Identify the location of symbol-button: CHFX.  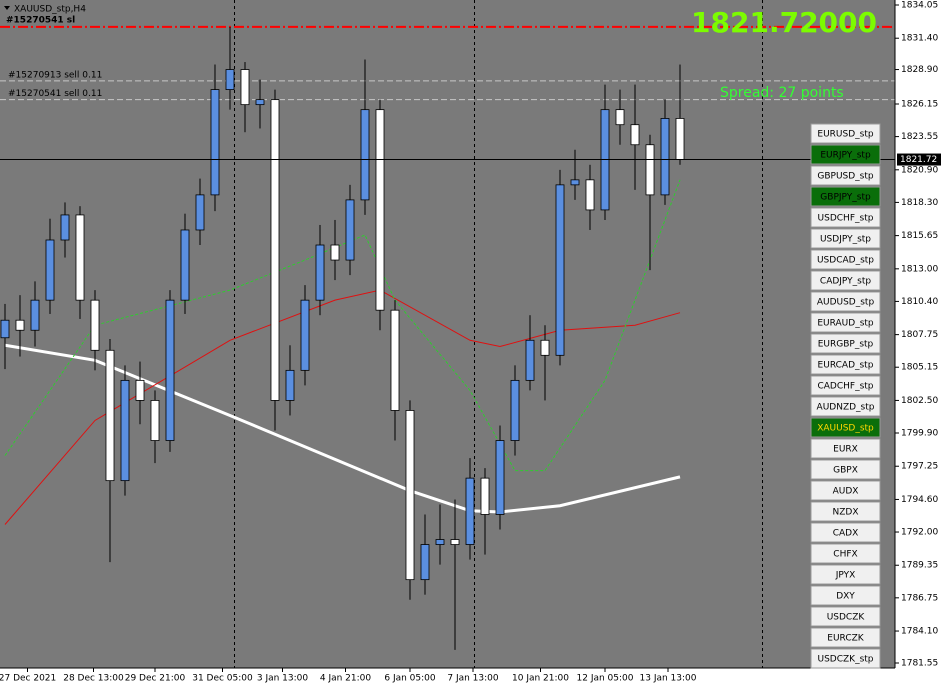
(845, 553).